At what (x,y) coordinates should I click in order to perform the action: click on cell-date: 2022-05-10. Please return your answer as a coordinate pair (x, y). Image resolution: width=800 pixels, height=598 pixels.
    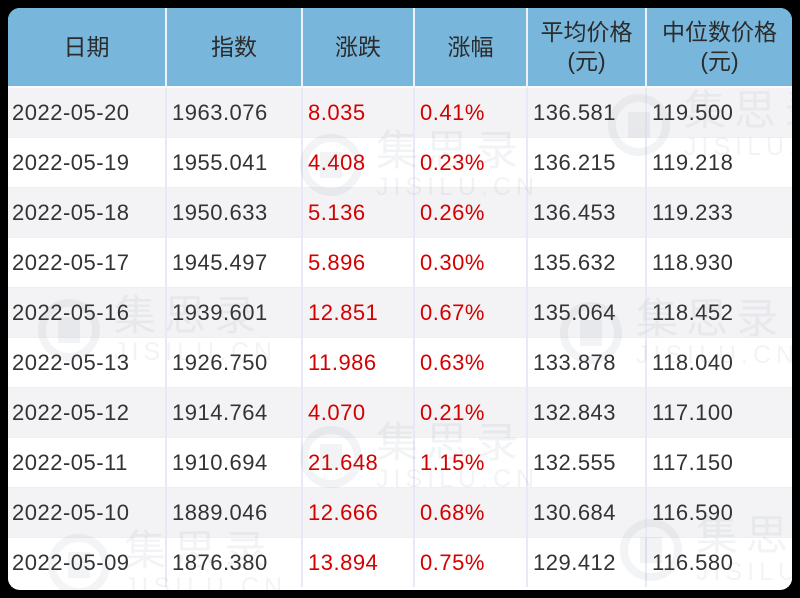
    Looking at the image, I should click on (87, 513).